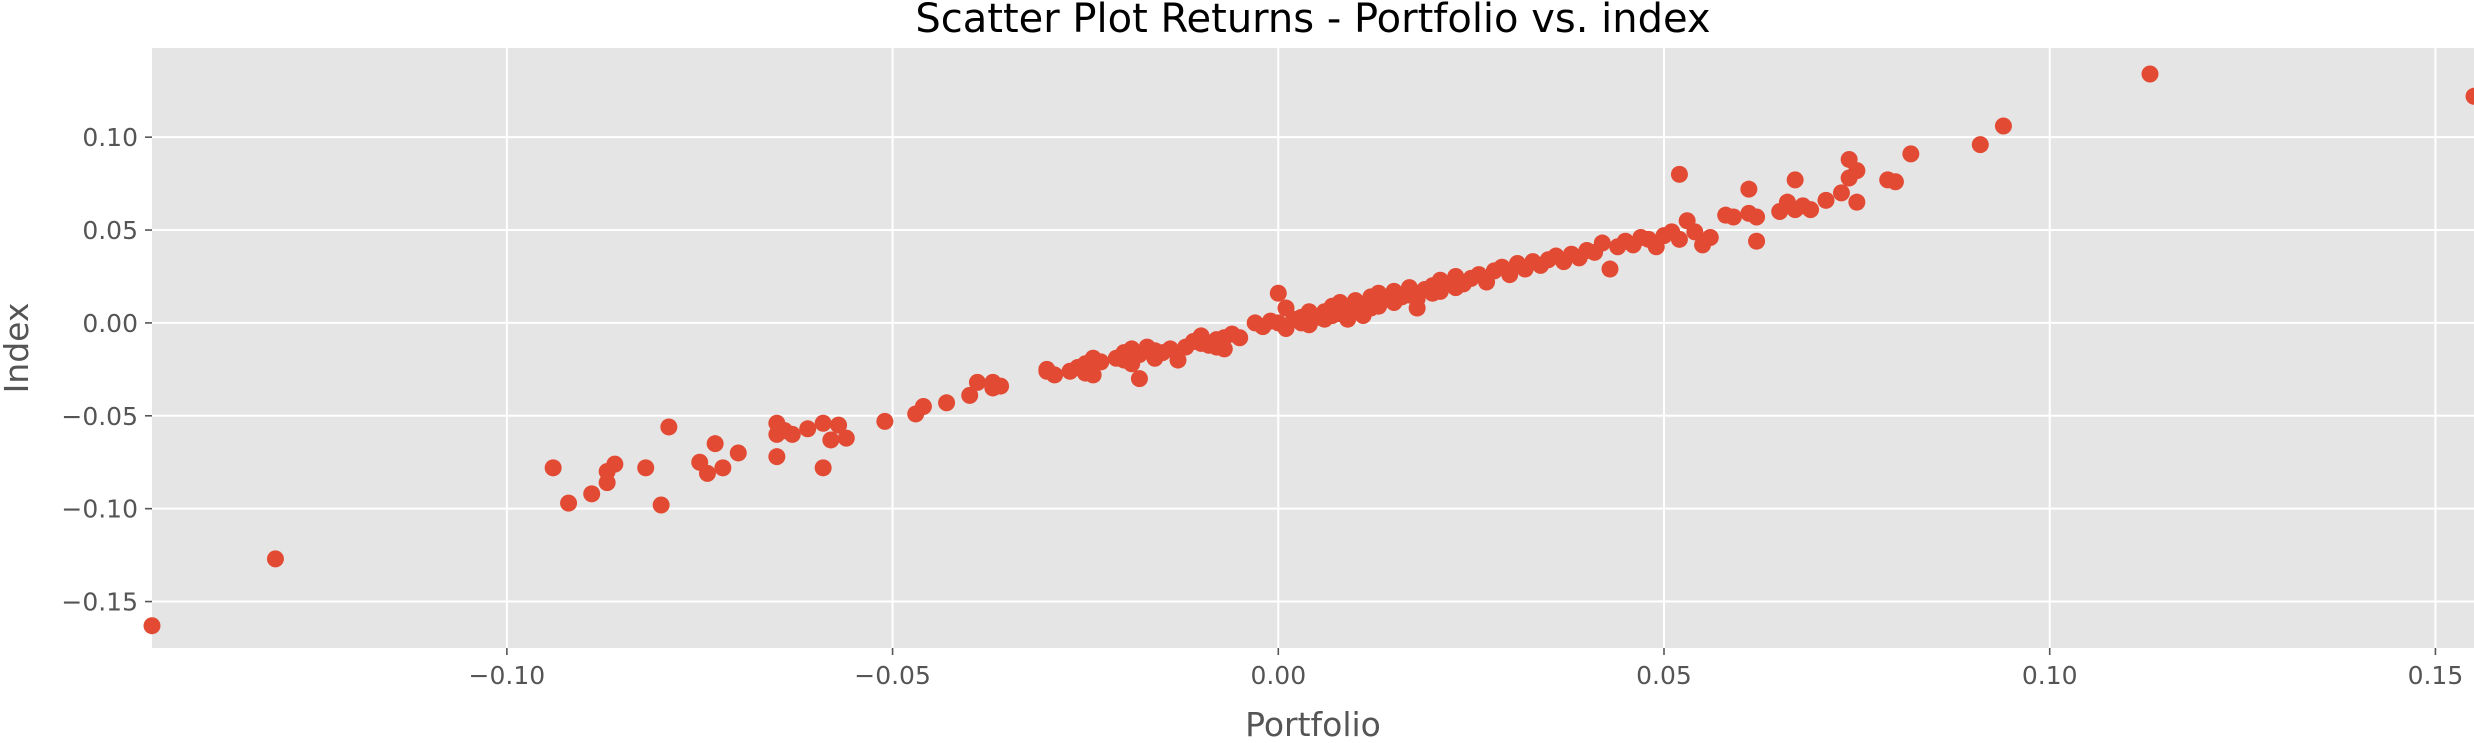 This screenshot has height=743, width=2474. I want to click on y-tick-label: −0.05, so click(99, 416).